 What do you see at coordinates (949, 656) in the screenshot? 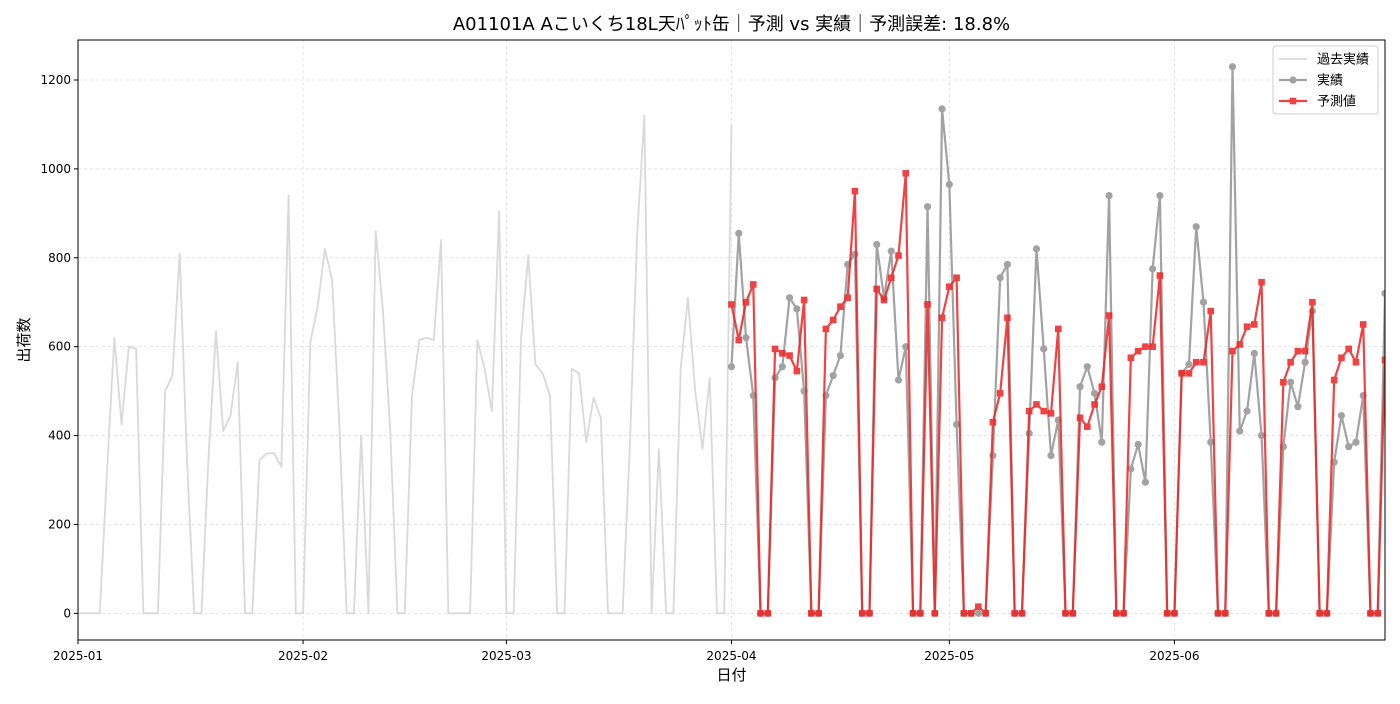
I see `x-tick-label: 2025-05` at bounding box center [949, 656].